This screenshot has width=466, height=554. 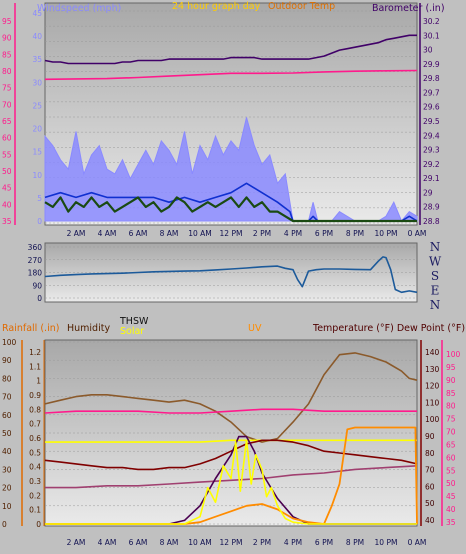 I want to click on dewpoint-tick: 55, so click(x=451, y=470).